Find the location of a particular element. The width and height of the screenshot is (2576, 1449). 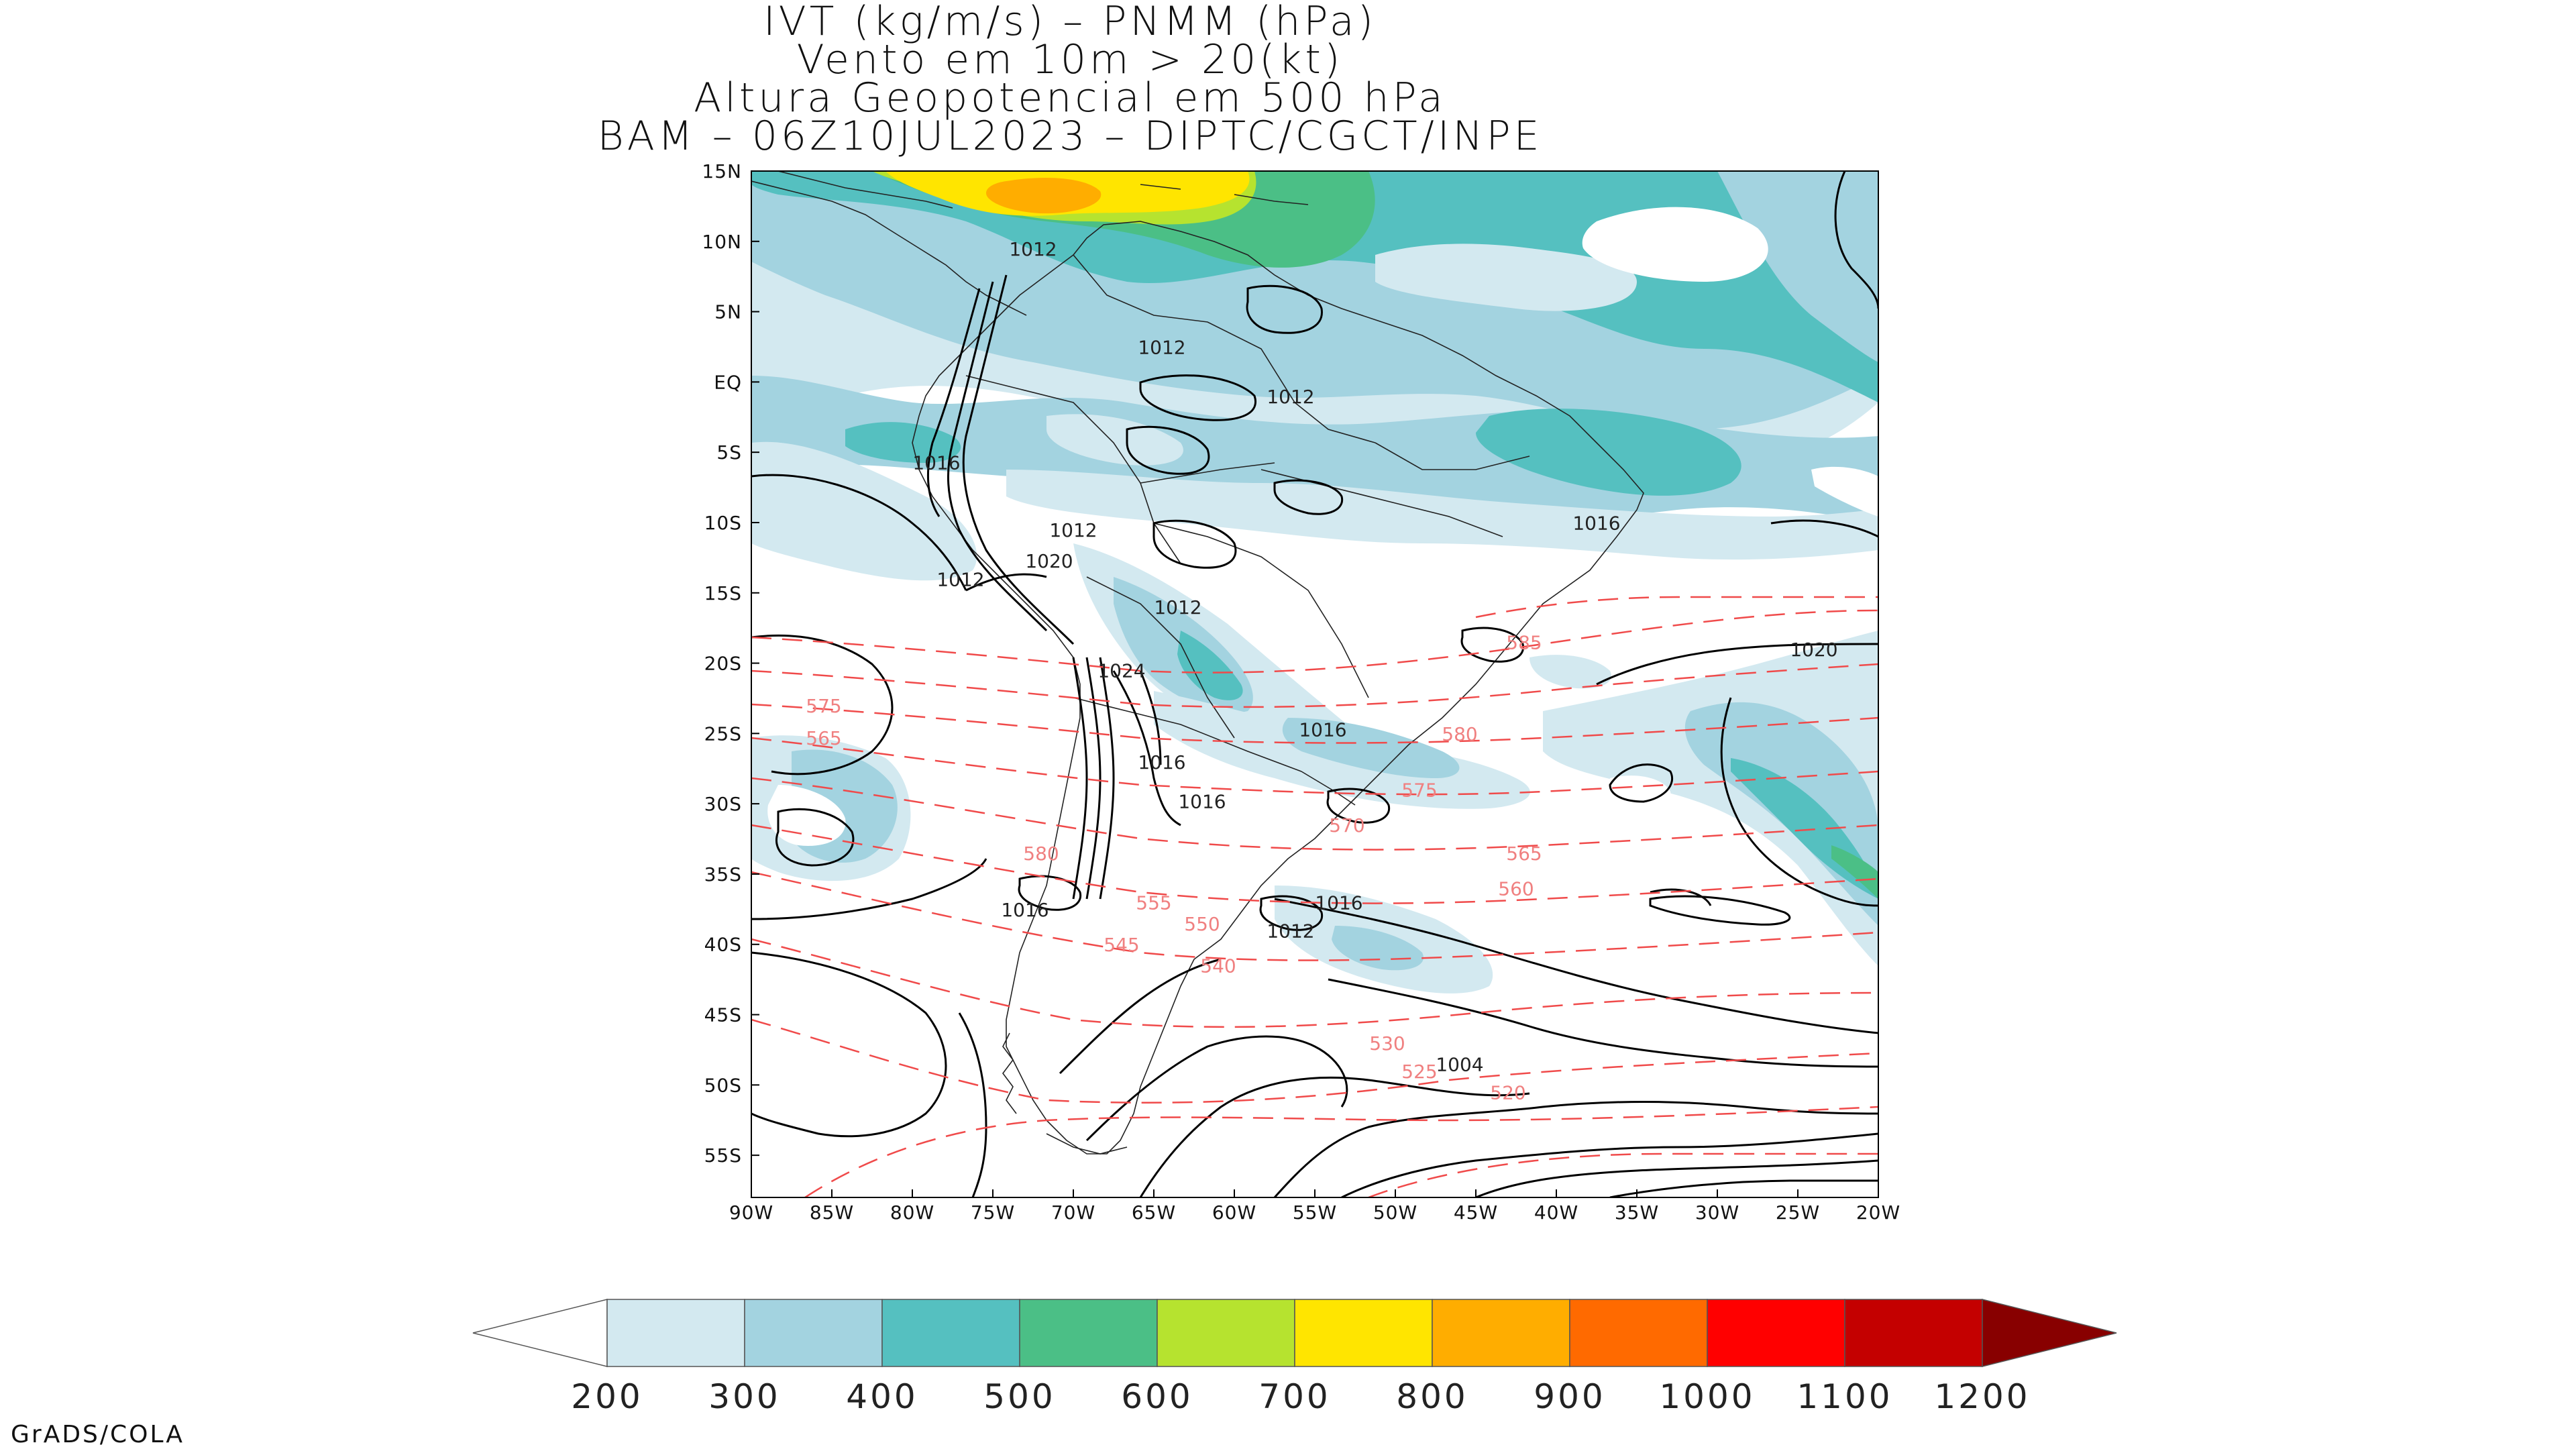

height-contour-label: 555 is located at coordinates (1153, 903).